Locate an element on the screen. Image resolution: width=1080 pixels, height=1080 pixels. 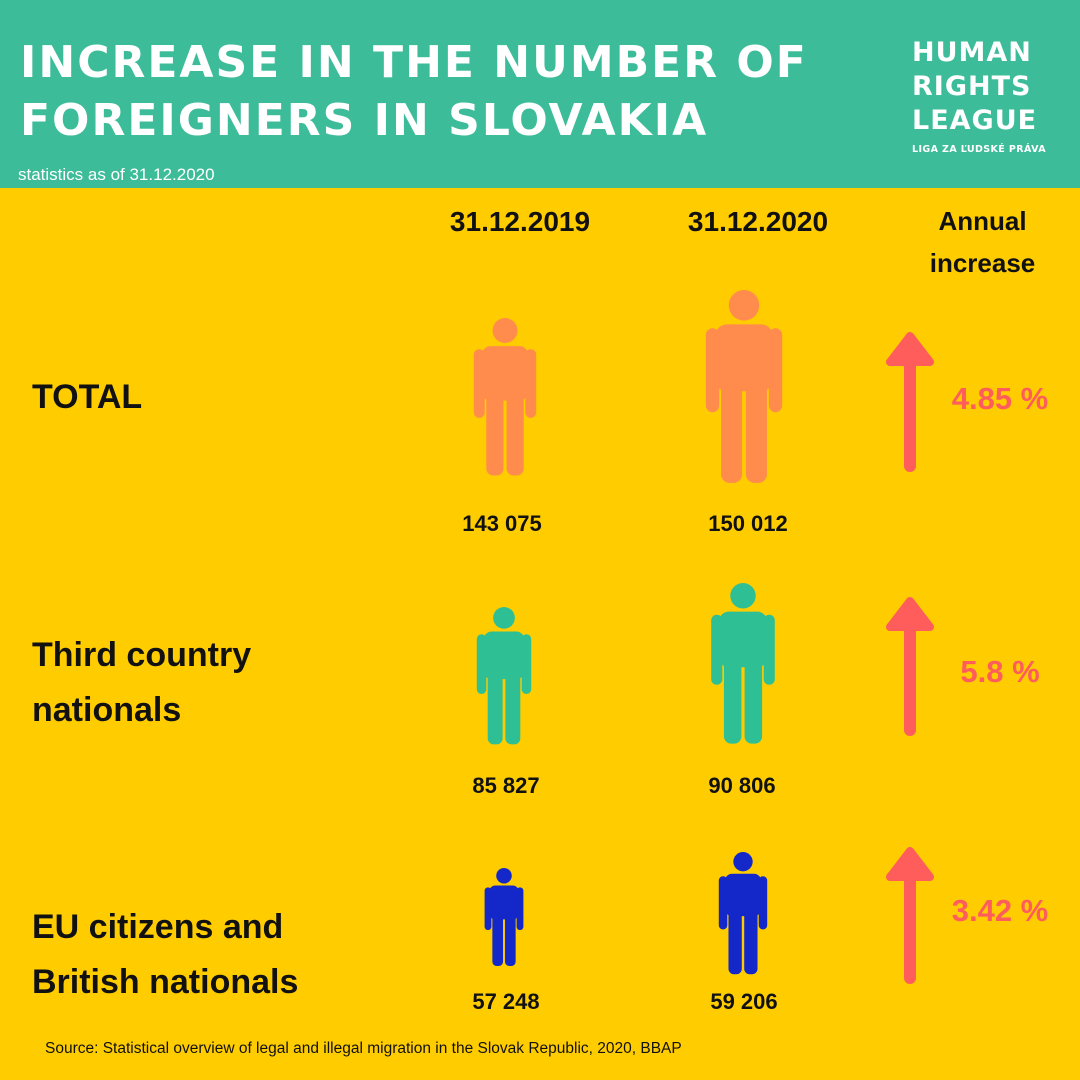
title-line-2: FOREIGNERS IN SLOVAKIA is located at coordinates (364, 120).